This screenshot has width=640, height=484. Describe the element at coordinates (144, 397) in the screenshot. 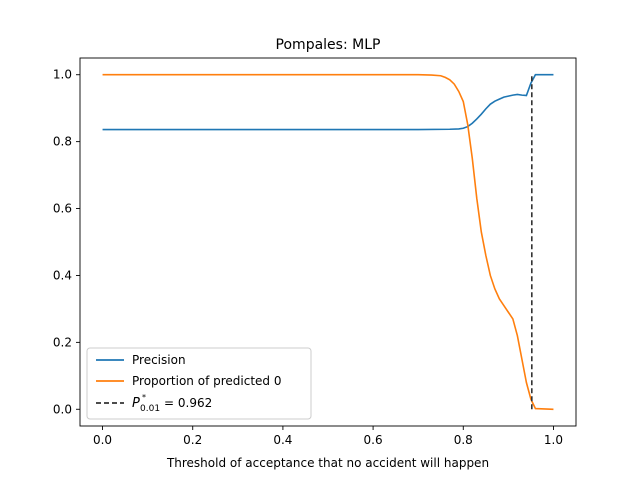

I see `legend-label-threshold-star: *` at that location.